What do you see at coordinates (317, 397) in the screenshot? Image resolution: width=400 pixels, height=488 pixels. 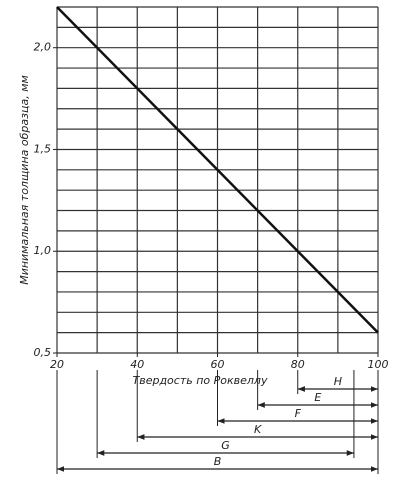 I see `range-label: E` at bounding box center [317, 397].